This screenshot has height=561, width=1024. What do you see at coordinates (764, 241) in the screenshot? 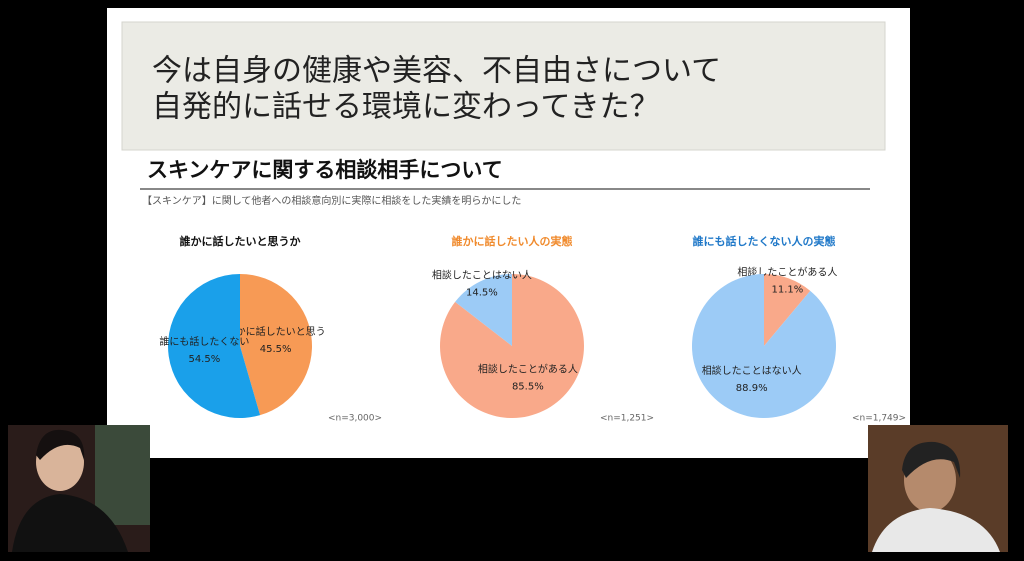
I see `chart-title: 誰にも話したくない人の実態` at bounding box center [764, 241].